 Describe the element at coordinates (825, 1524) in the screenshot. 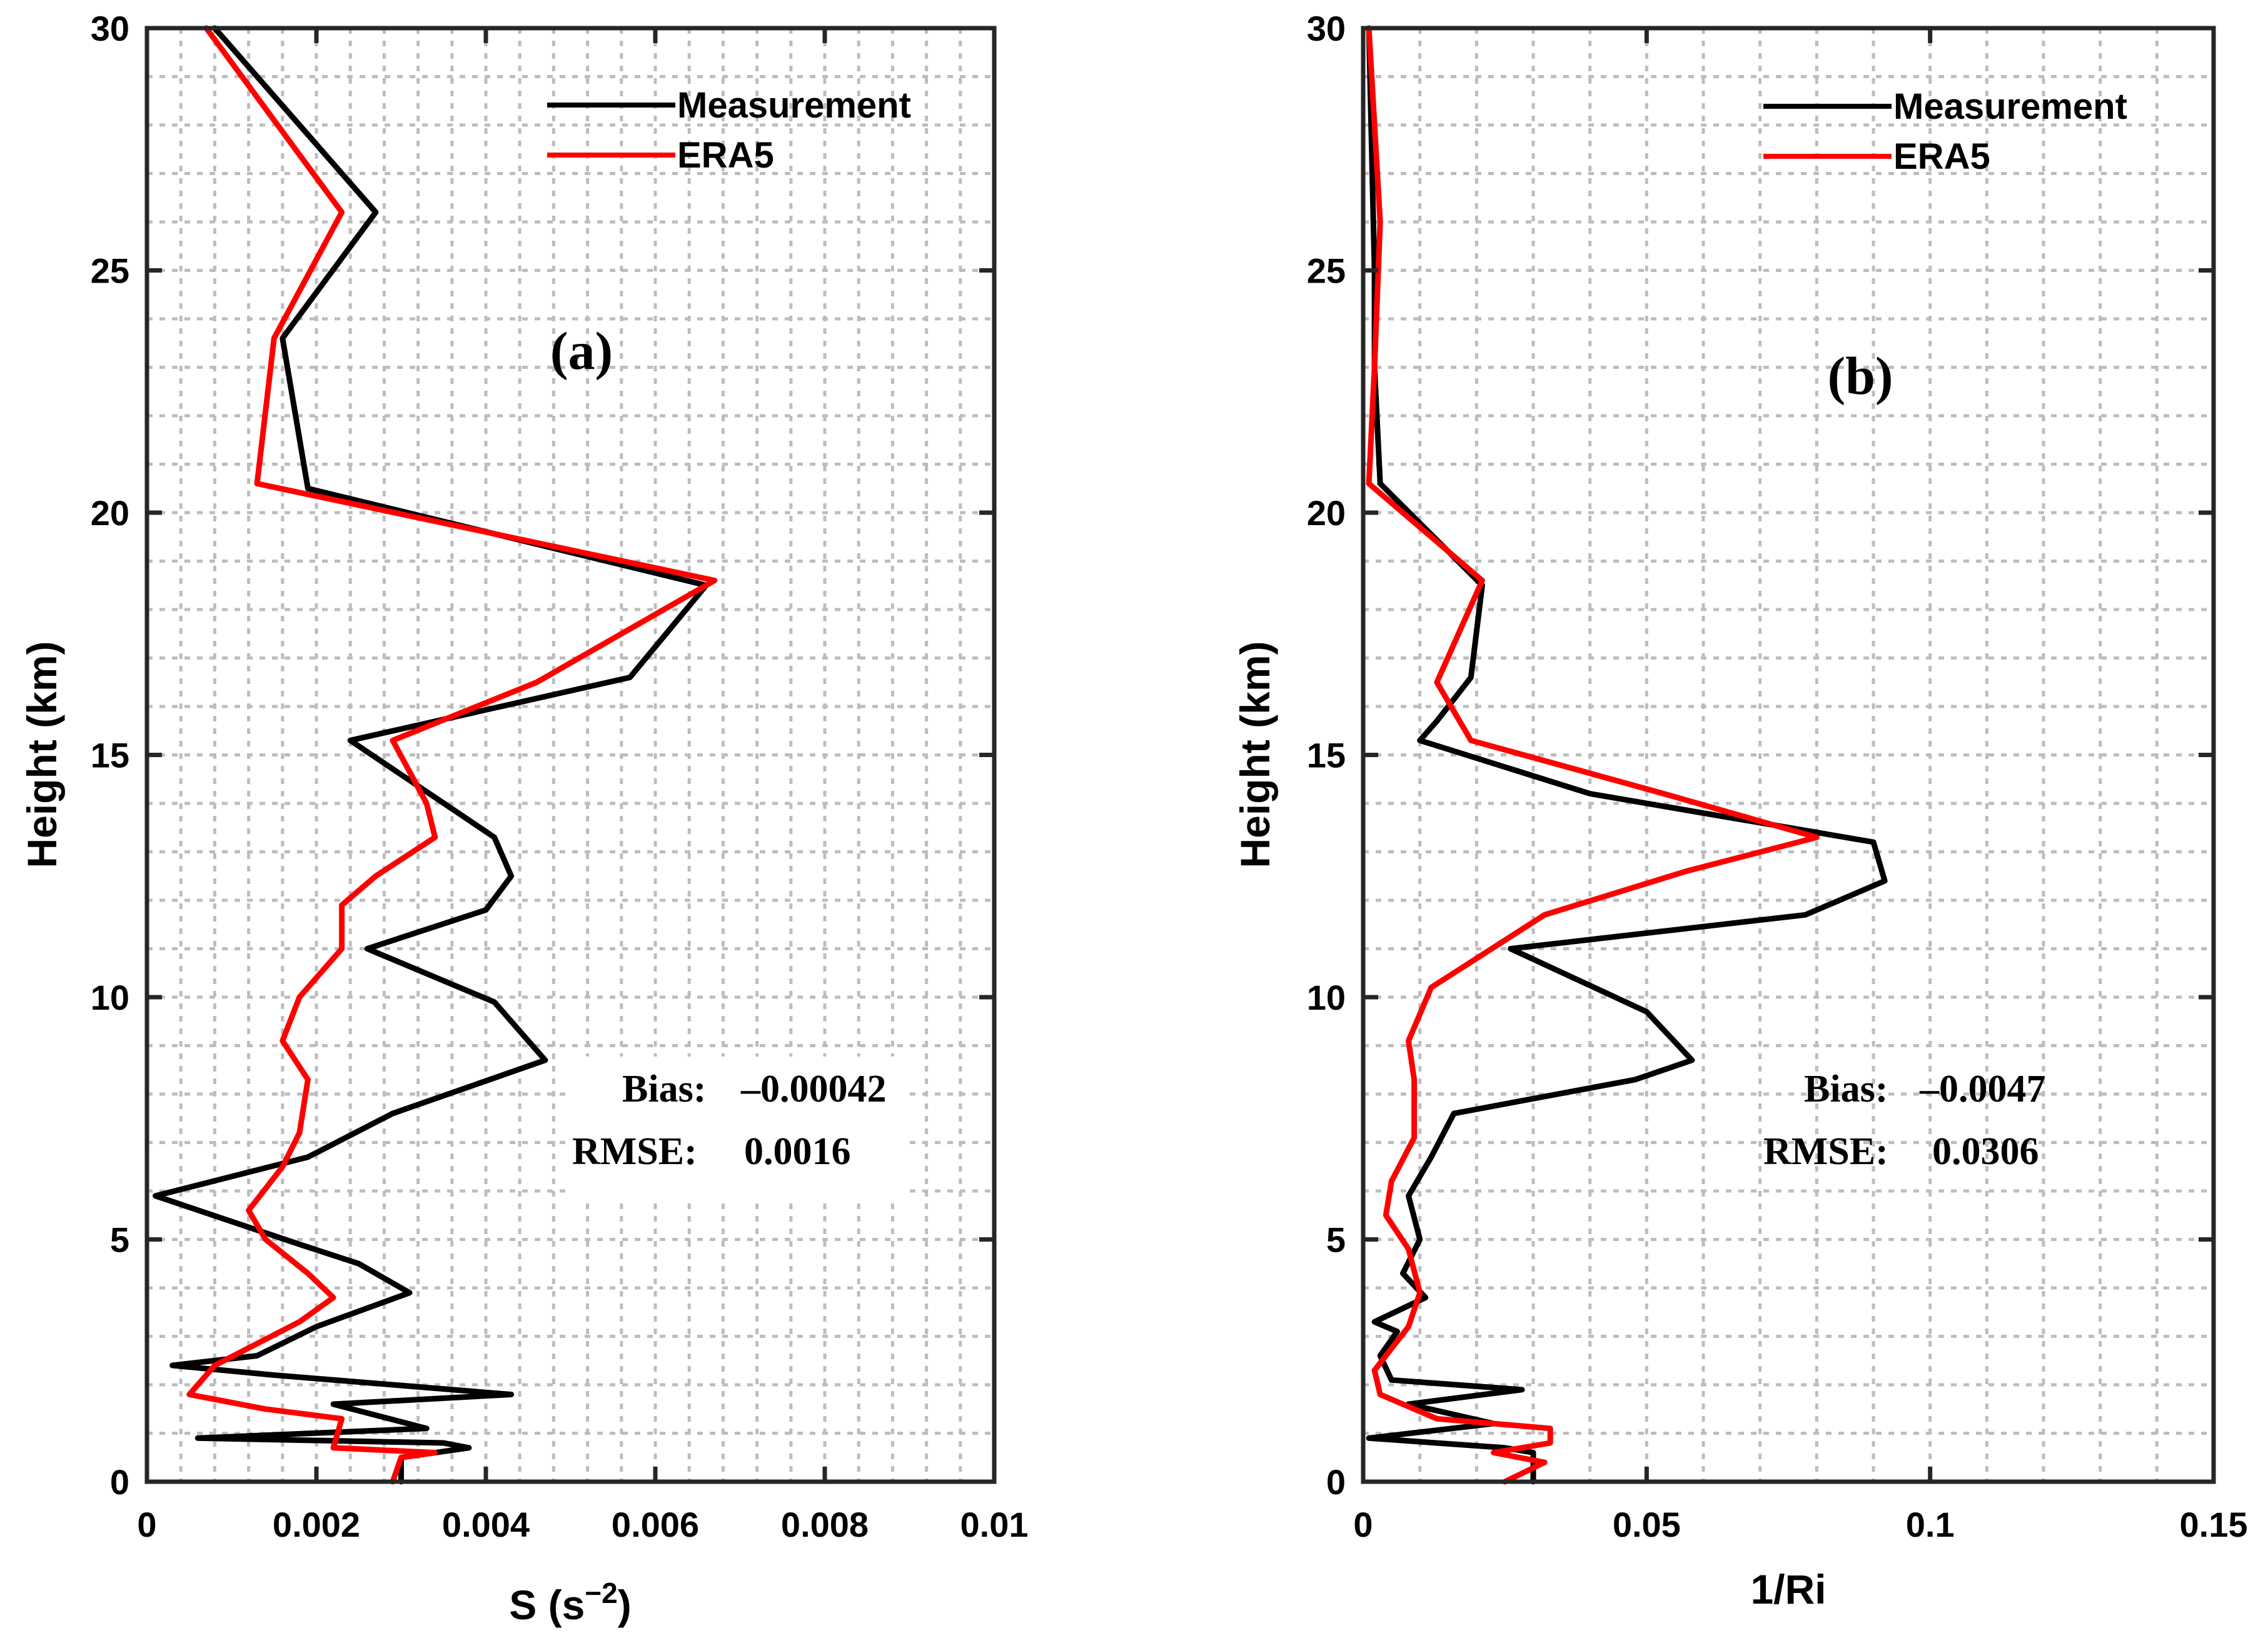

I see `panel-a-xtick-label-4: 0.008` at that location.